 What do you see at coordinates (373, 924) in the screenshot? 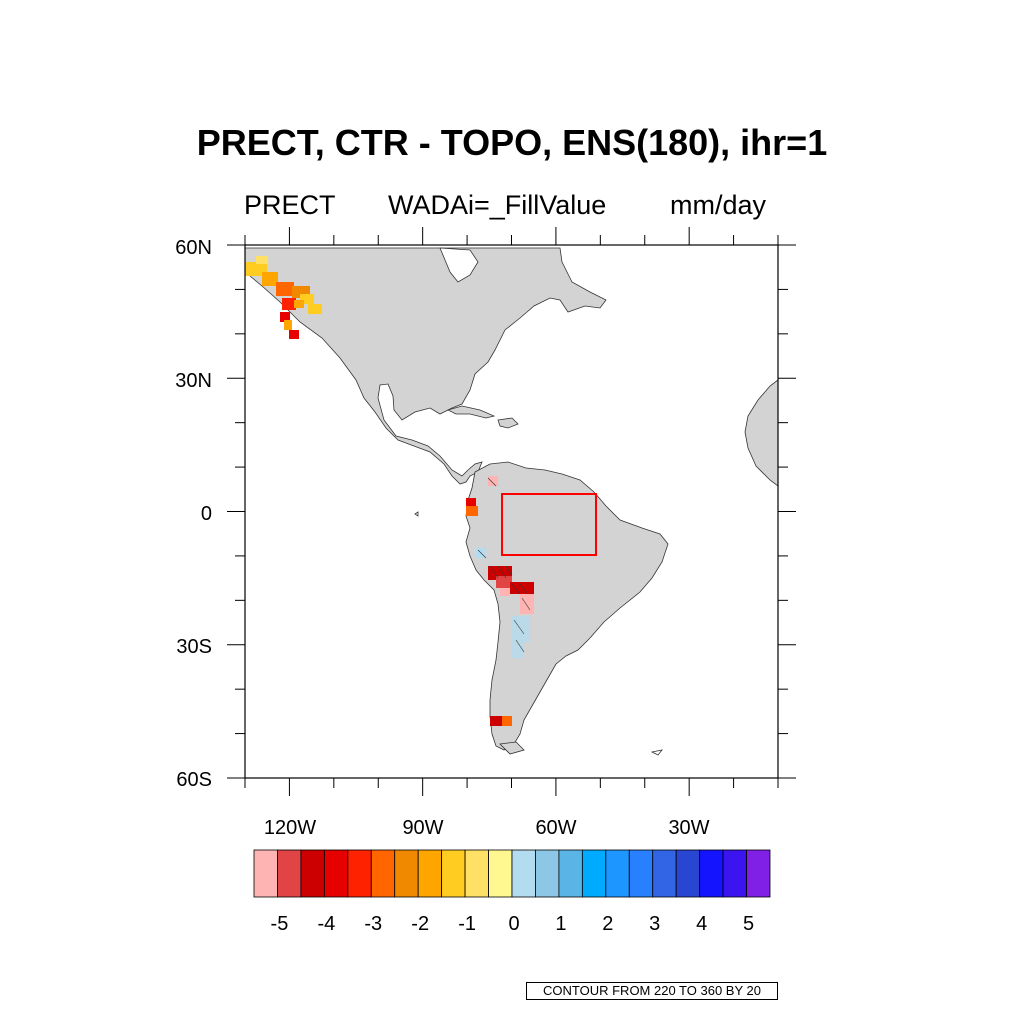
I see `colorbar-label: -3` at bounding box center [373, 924].